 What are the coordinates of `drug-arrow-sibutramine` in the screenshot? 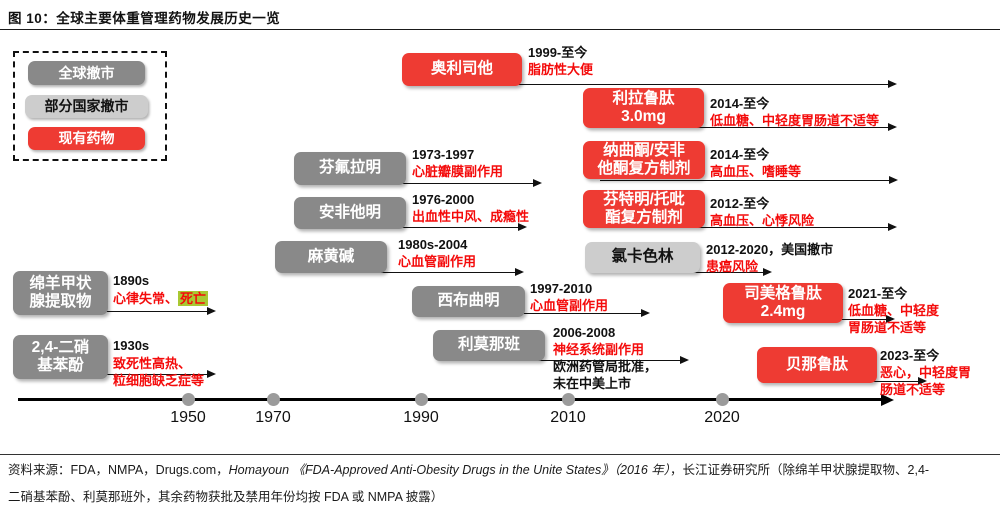 It's located at (540, 312).